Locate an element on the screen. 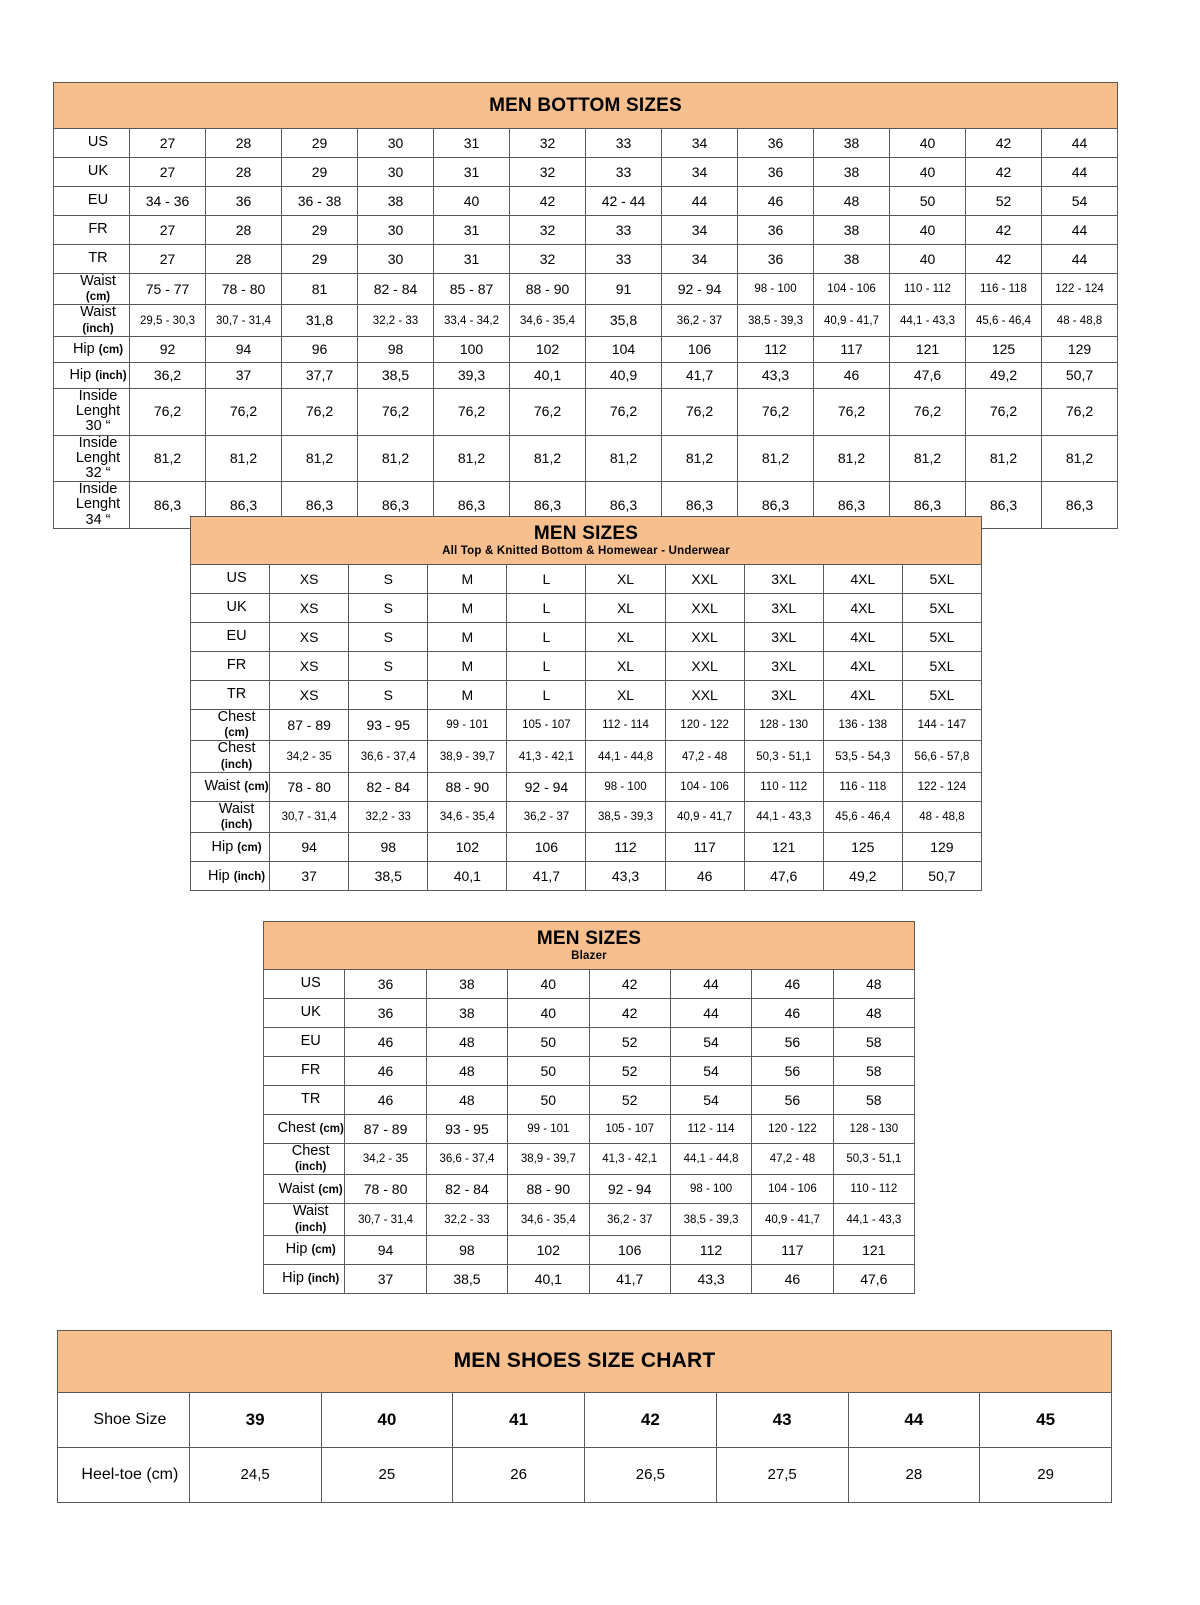  table-cell: 27,5 is located at coordinates (782, 1475).